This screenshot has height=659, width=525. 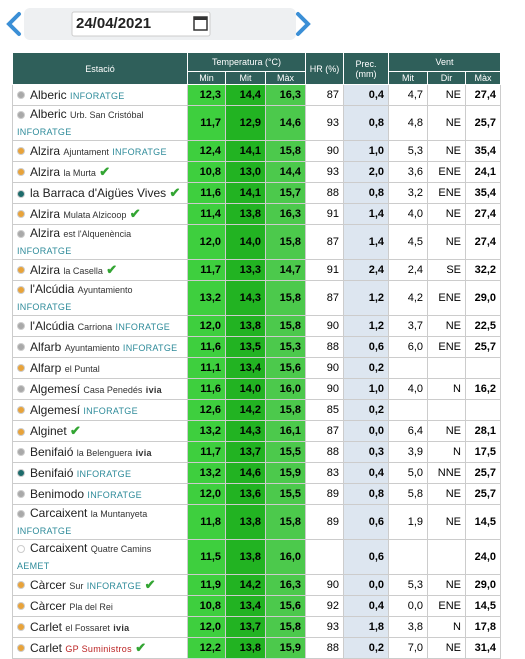 I want to click on station-sub: el Puntal, so click(x=82, y=368).